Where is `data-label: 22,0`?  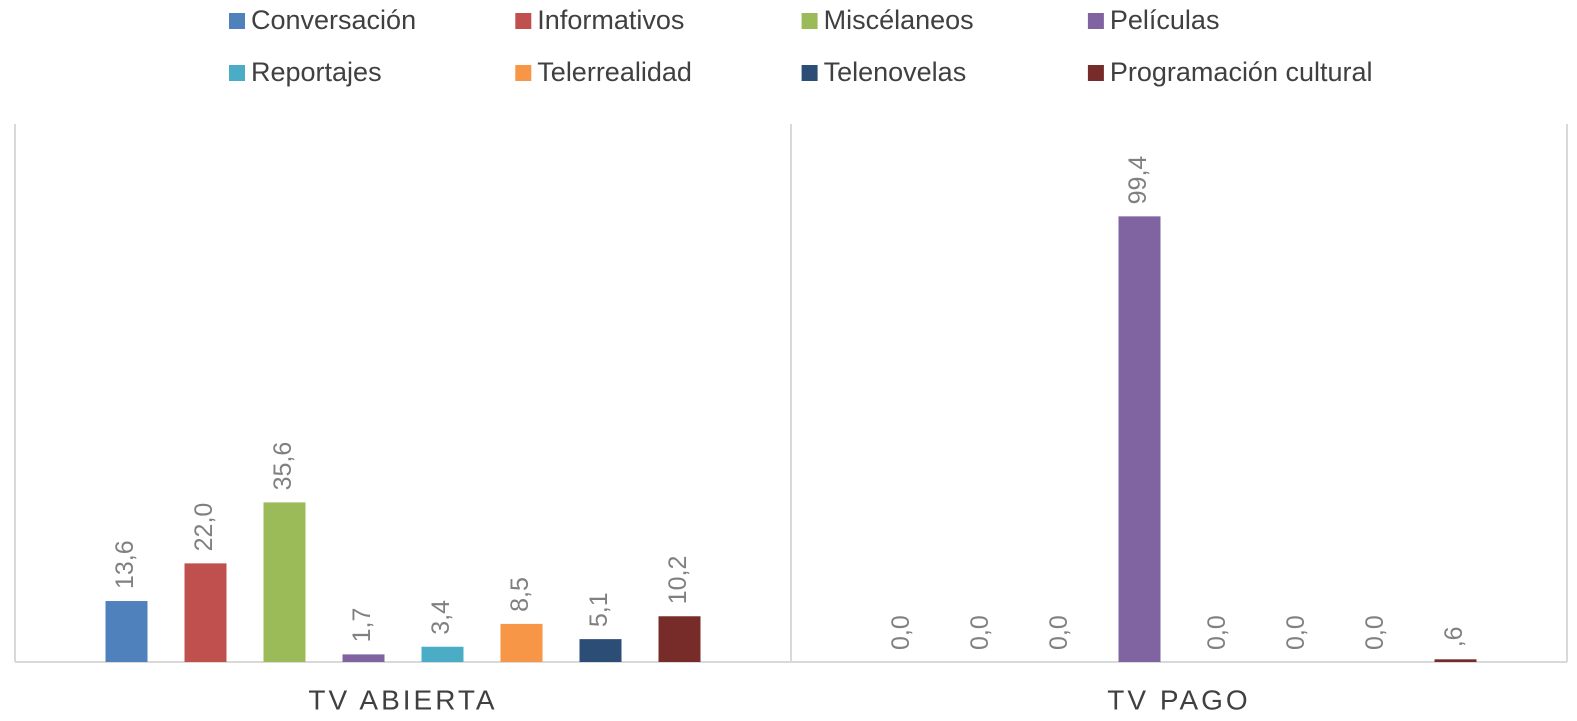 data-label: 22,0 is located at coordinates (204, 527).